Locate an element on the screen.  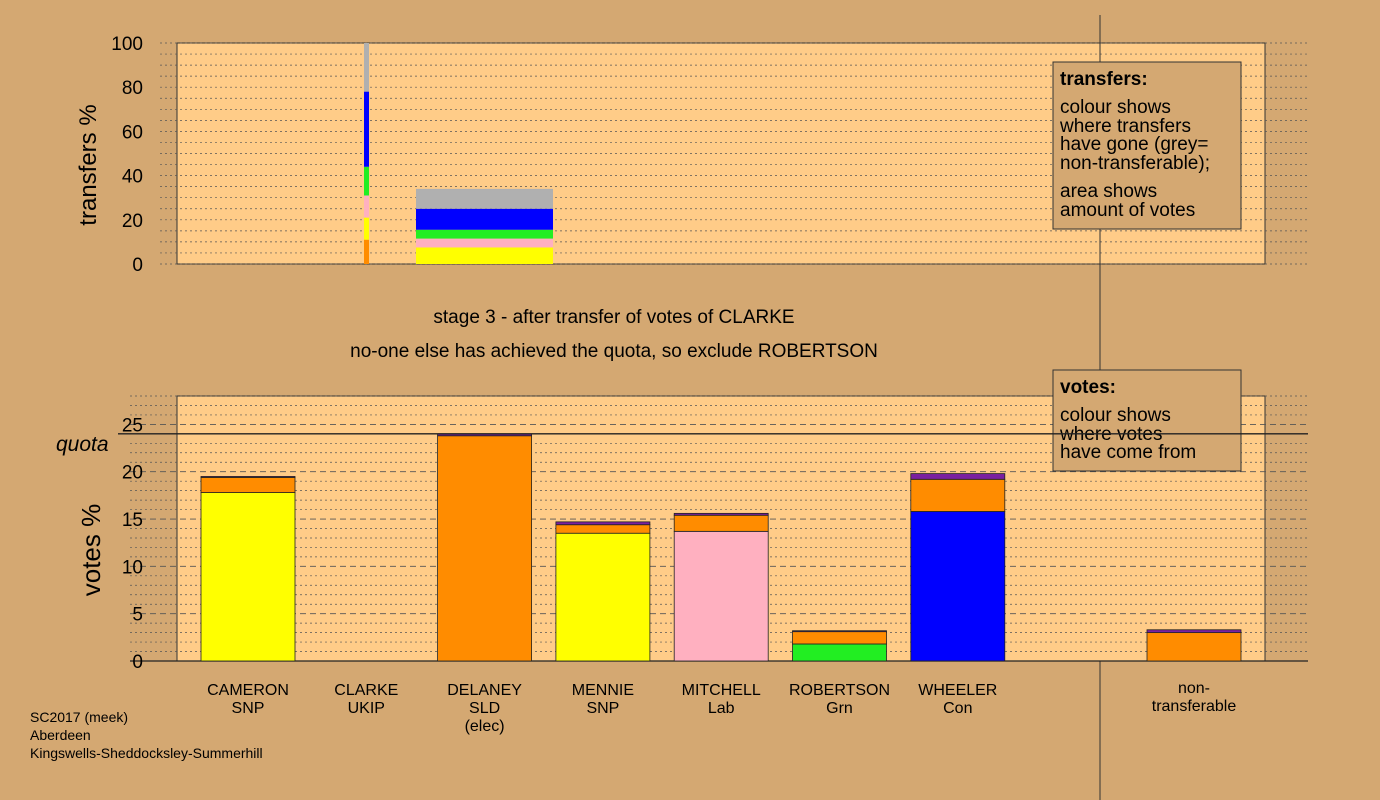
votes-tick-label: 0 is located at coordinates (137, 662).